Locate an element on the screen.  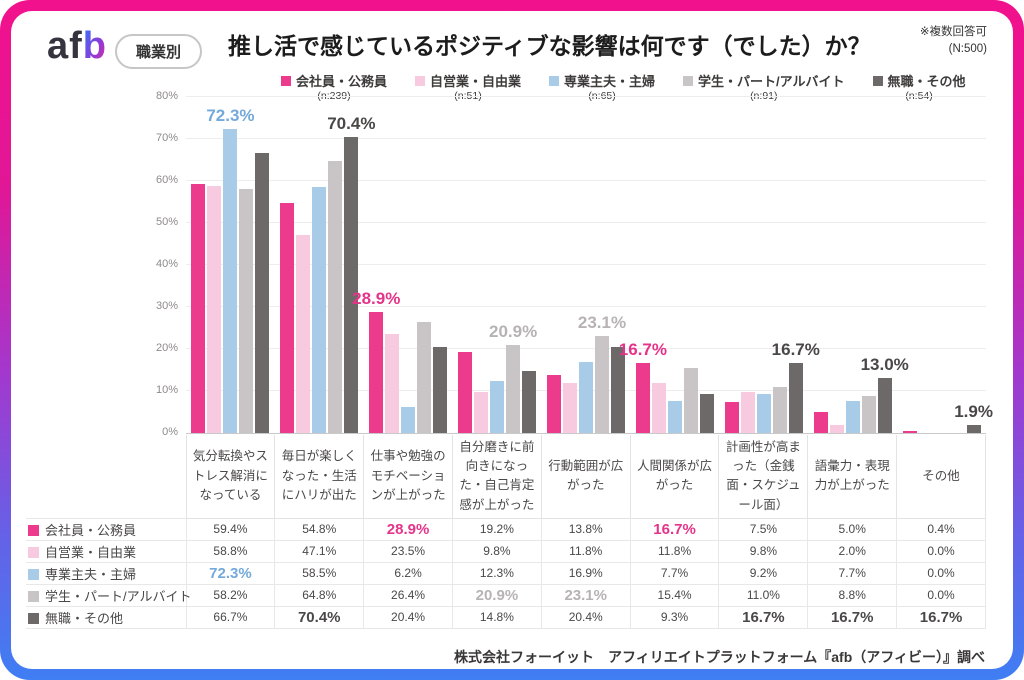
bar-s0-g7 is located at coordinates (820, 422).